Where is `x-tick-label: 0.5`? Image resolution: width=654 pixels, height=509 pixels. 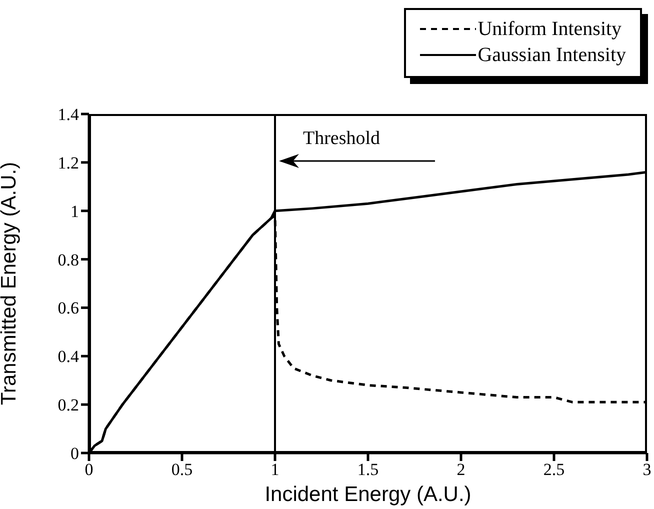 x-tick-label: 0.5 is located at coordinates (182, 470).